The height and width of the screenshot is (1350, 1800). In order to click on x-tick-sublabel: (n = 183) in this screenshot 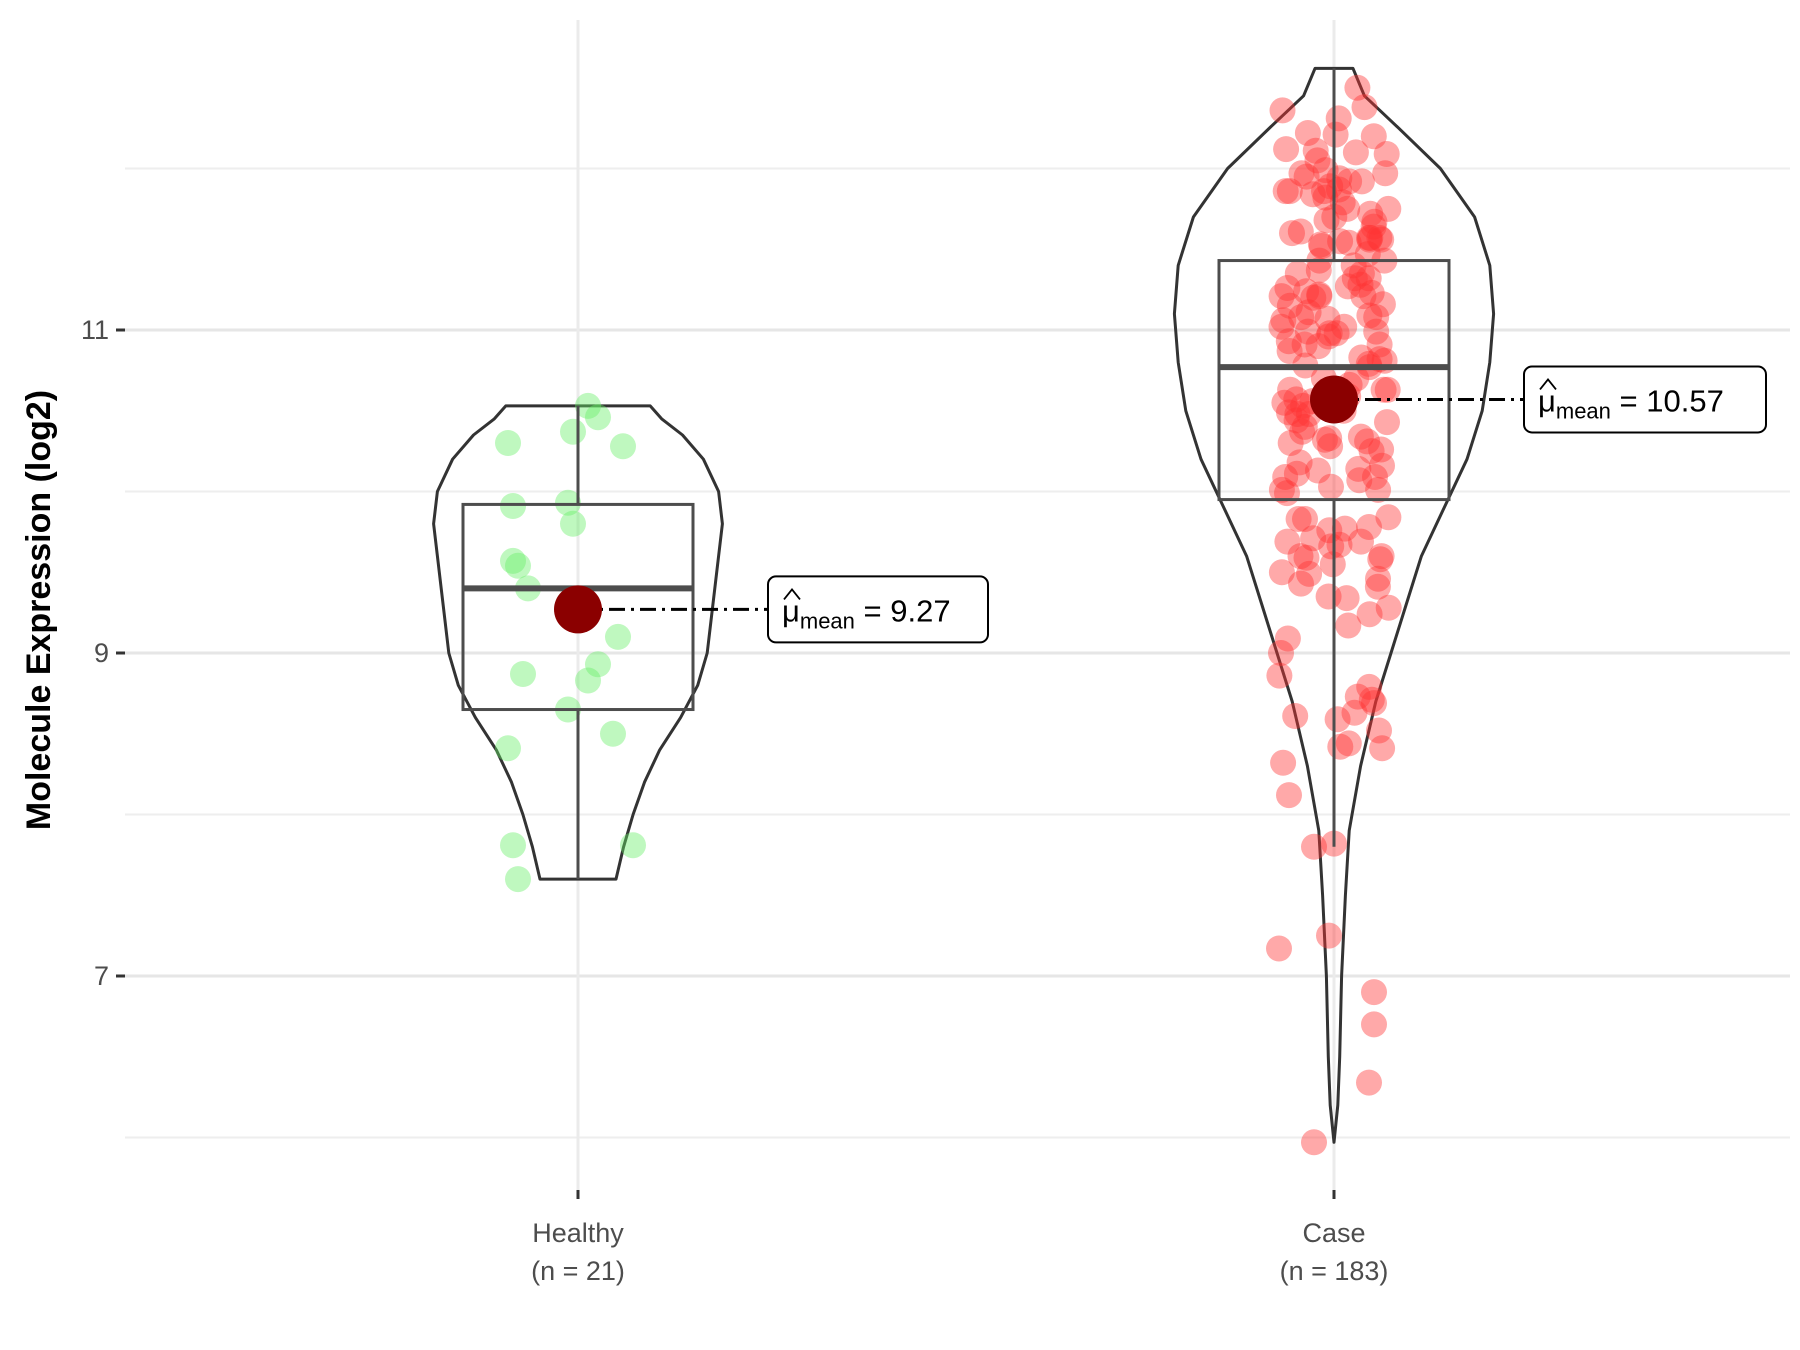, I will do `click(1334, 1271)`.